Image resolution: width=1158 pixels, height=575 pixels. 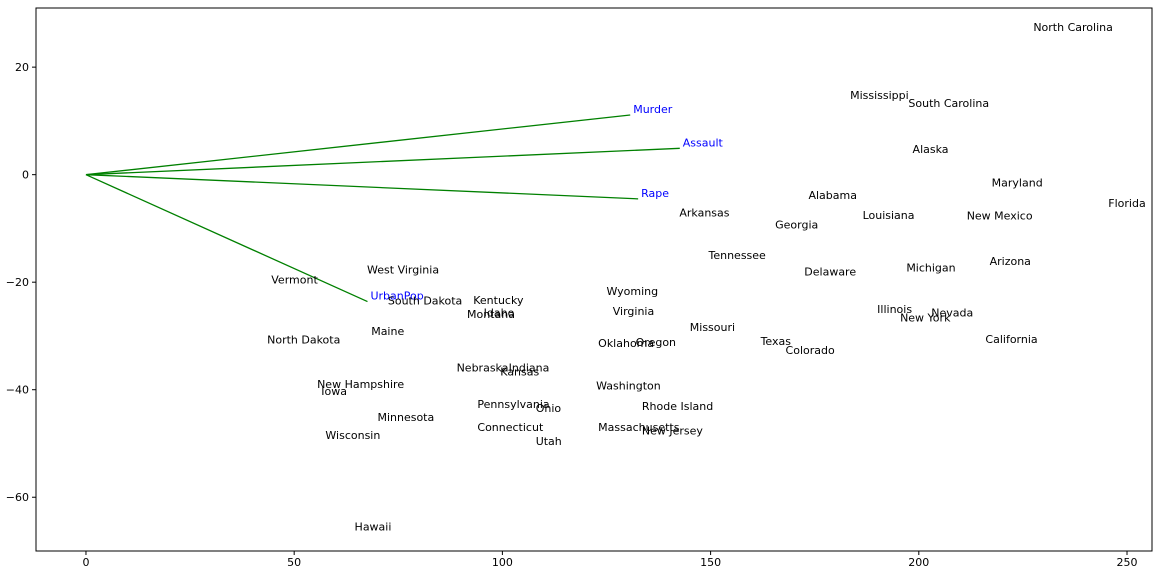 I want to click on point-label: Minnesota, so click(x=405, y=417).